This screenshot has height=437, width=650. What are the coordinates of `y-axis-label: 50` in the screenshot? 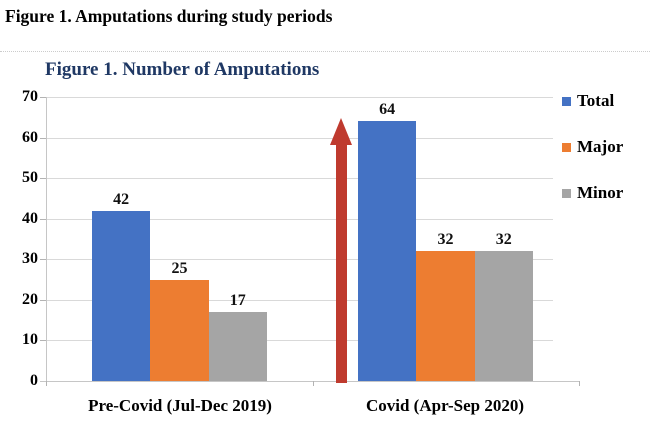 It's located at (30, 178).